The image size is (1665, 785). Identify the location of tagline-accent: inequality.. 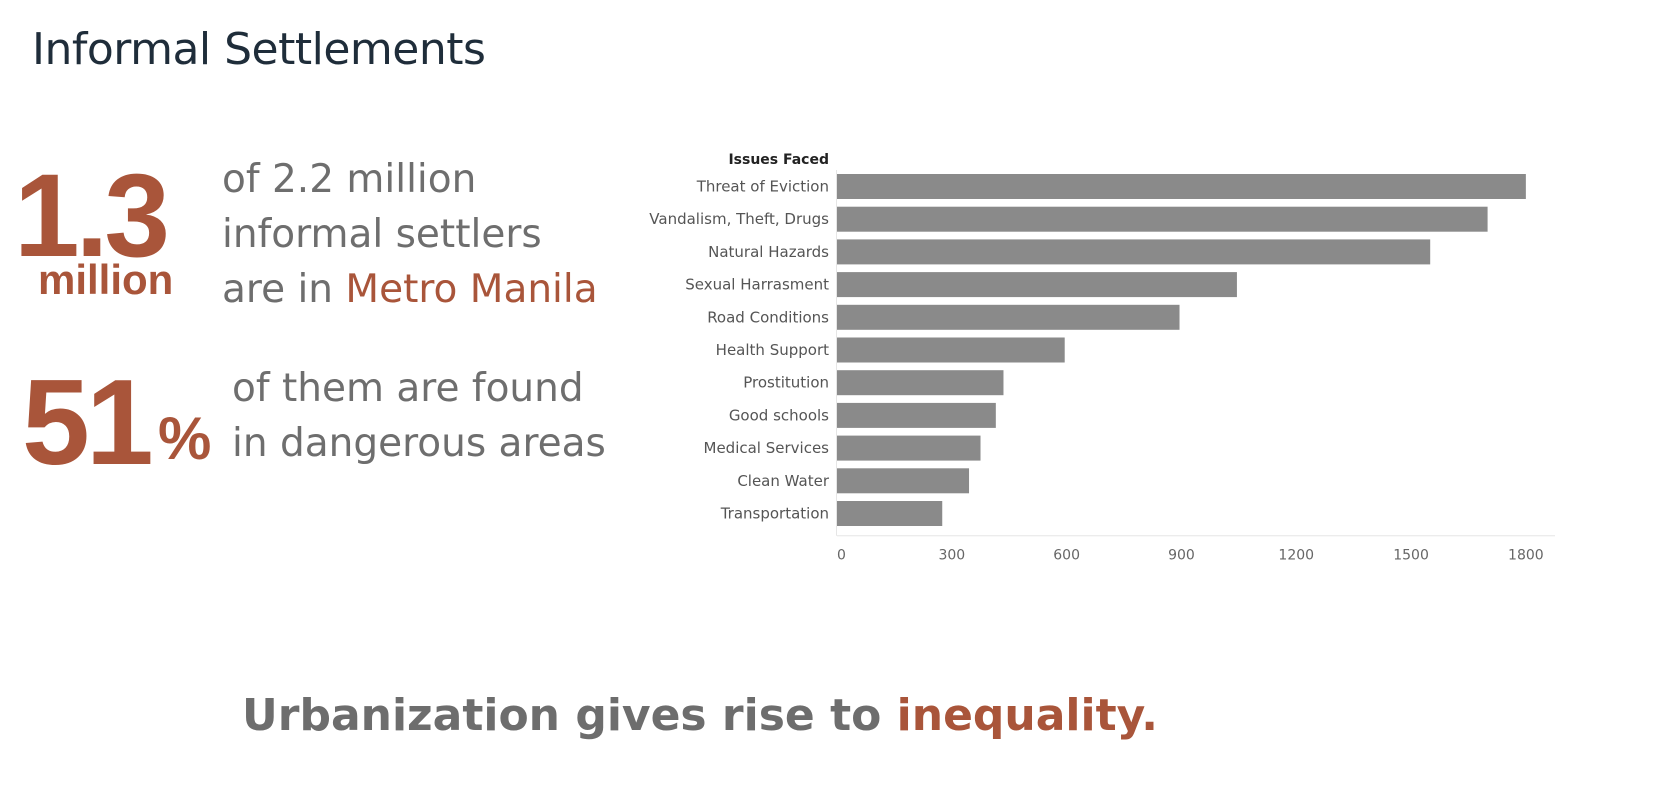
(1027, 715).